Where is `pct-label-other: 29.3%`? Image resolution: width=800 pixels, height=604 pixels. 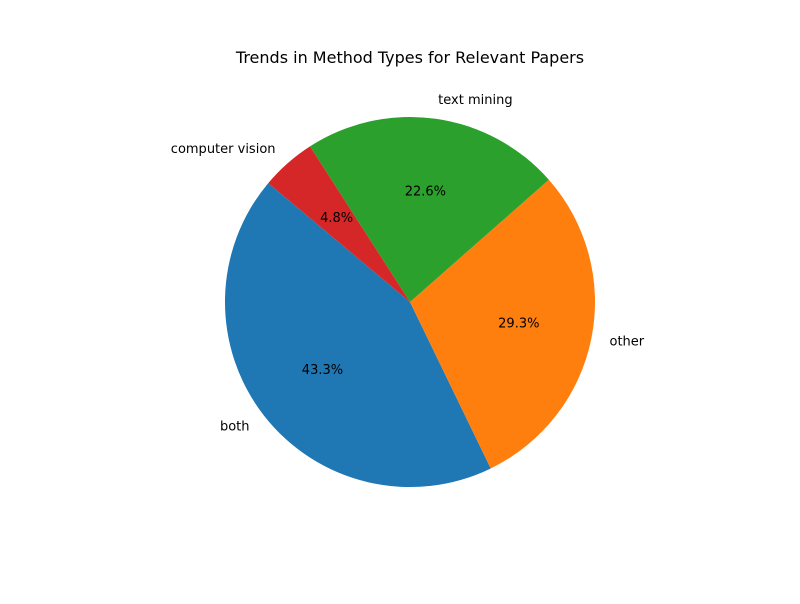 pct-label-other: 29.3% is located at coordinates (518, 323).